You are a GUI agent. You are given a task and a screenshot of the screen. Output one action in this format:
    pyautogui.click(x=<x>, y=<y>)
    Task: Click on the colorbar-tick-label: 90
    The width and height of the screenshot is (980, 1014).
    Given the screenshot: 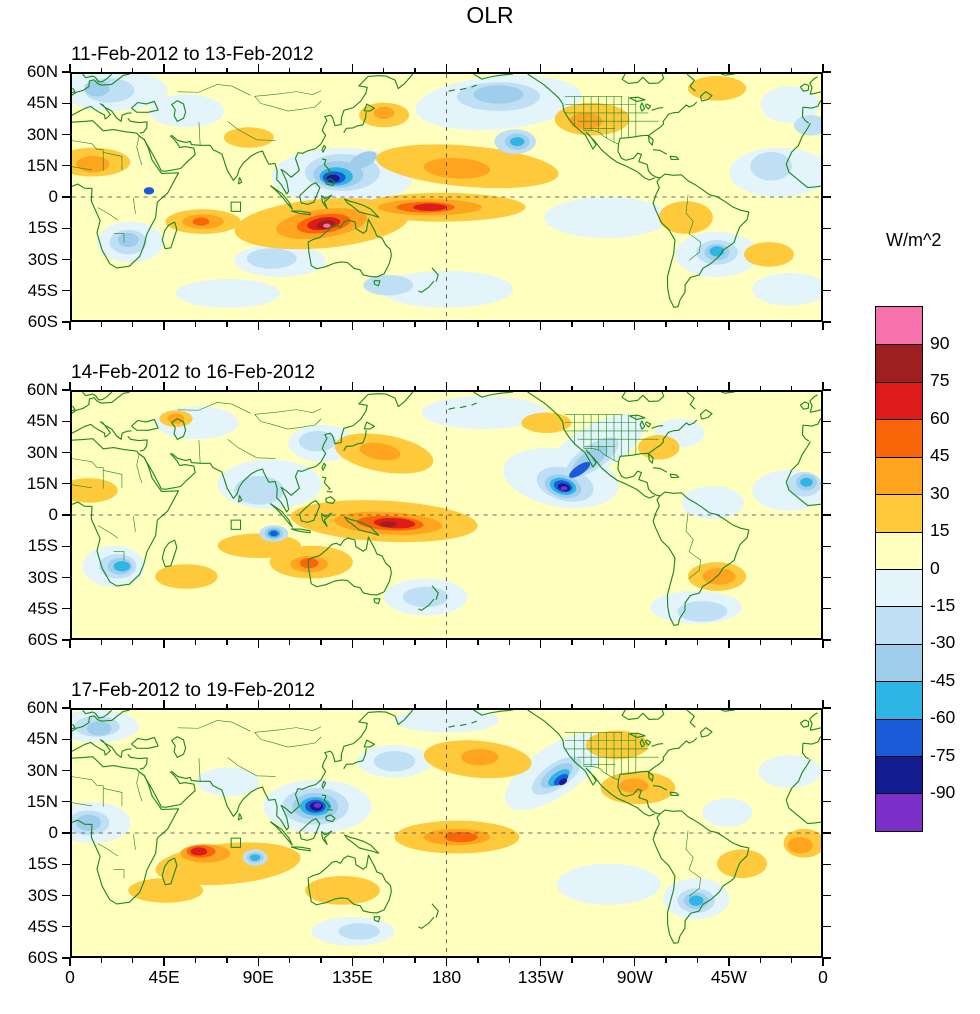 What is the action you would take?
    pyautogui.click(x=940, y=342)
    